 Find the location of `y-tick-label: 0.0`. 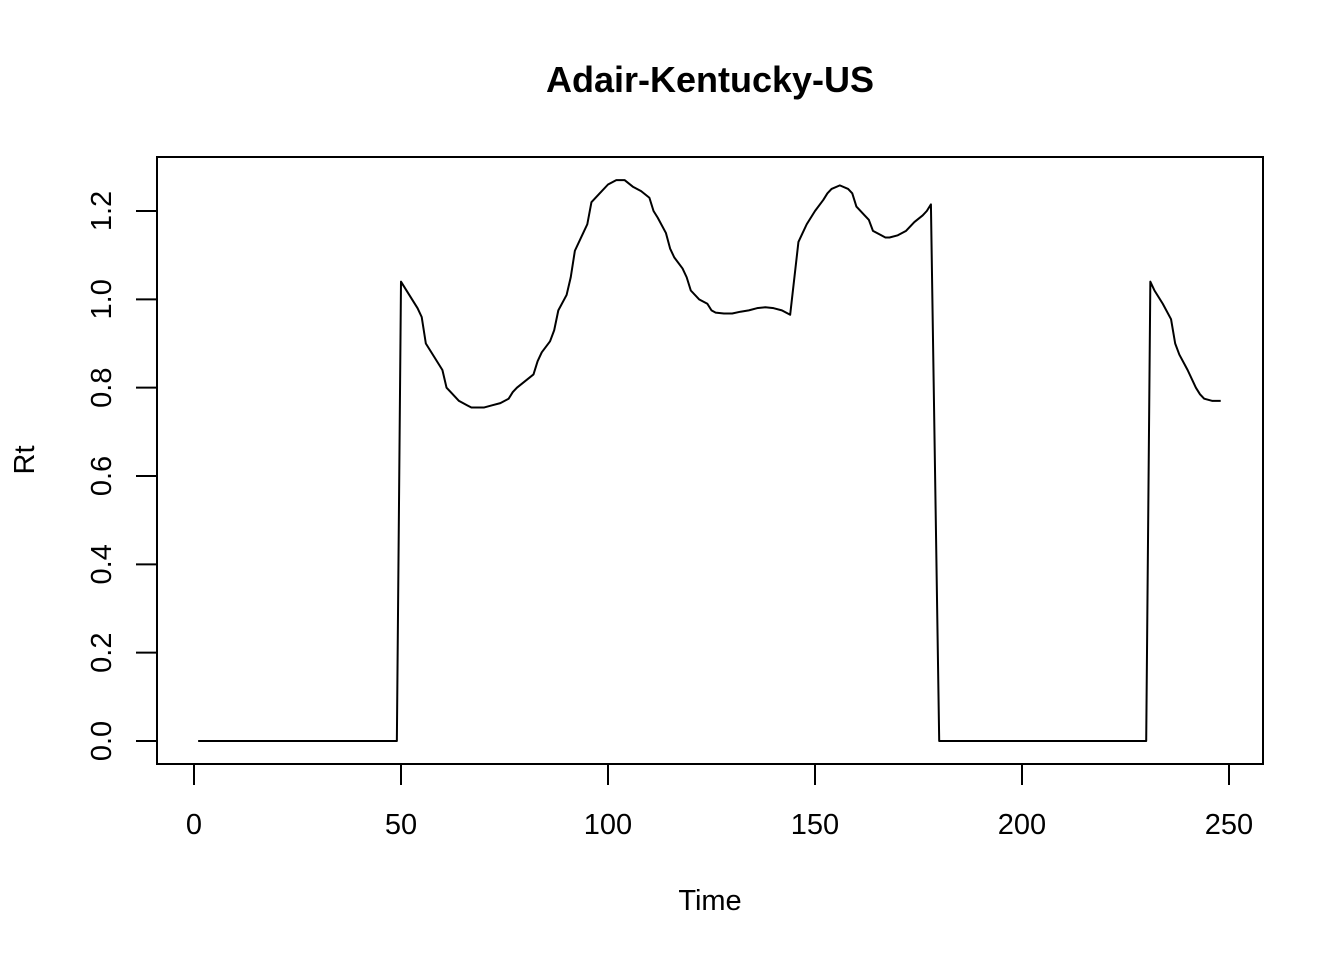

y-tick-label: 0.0 is located at coordinates (102, 741).